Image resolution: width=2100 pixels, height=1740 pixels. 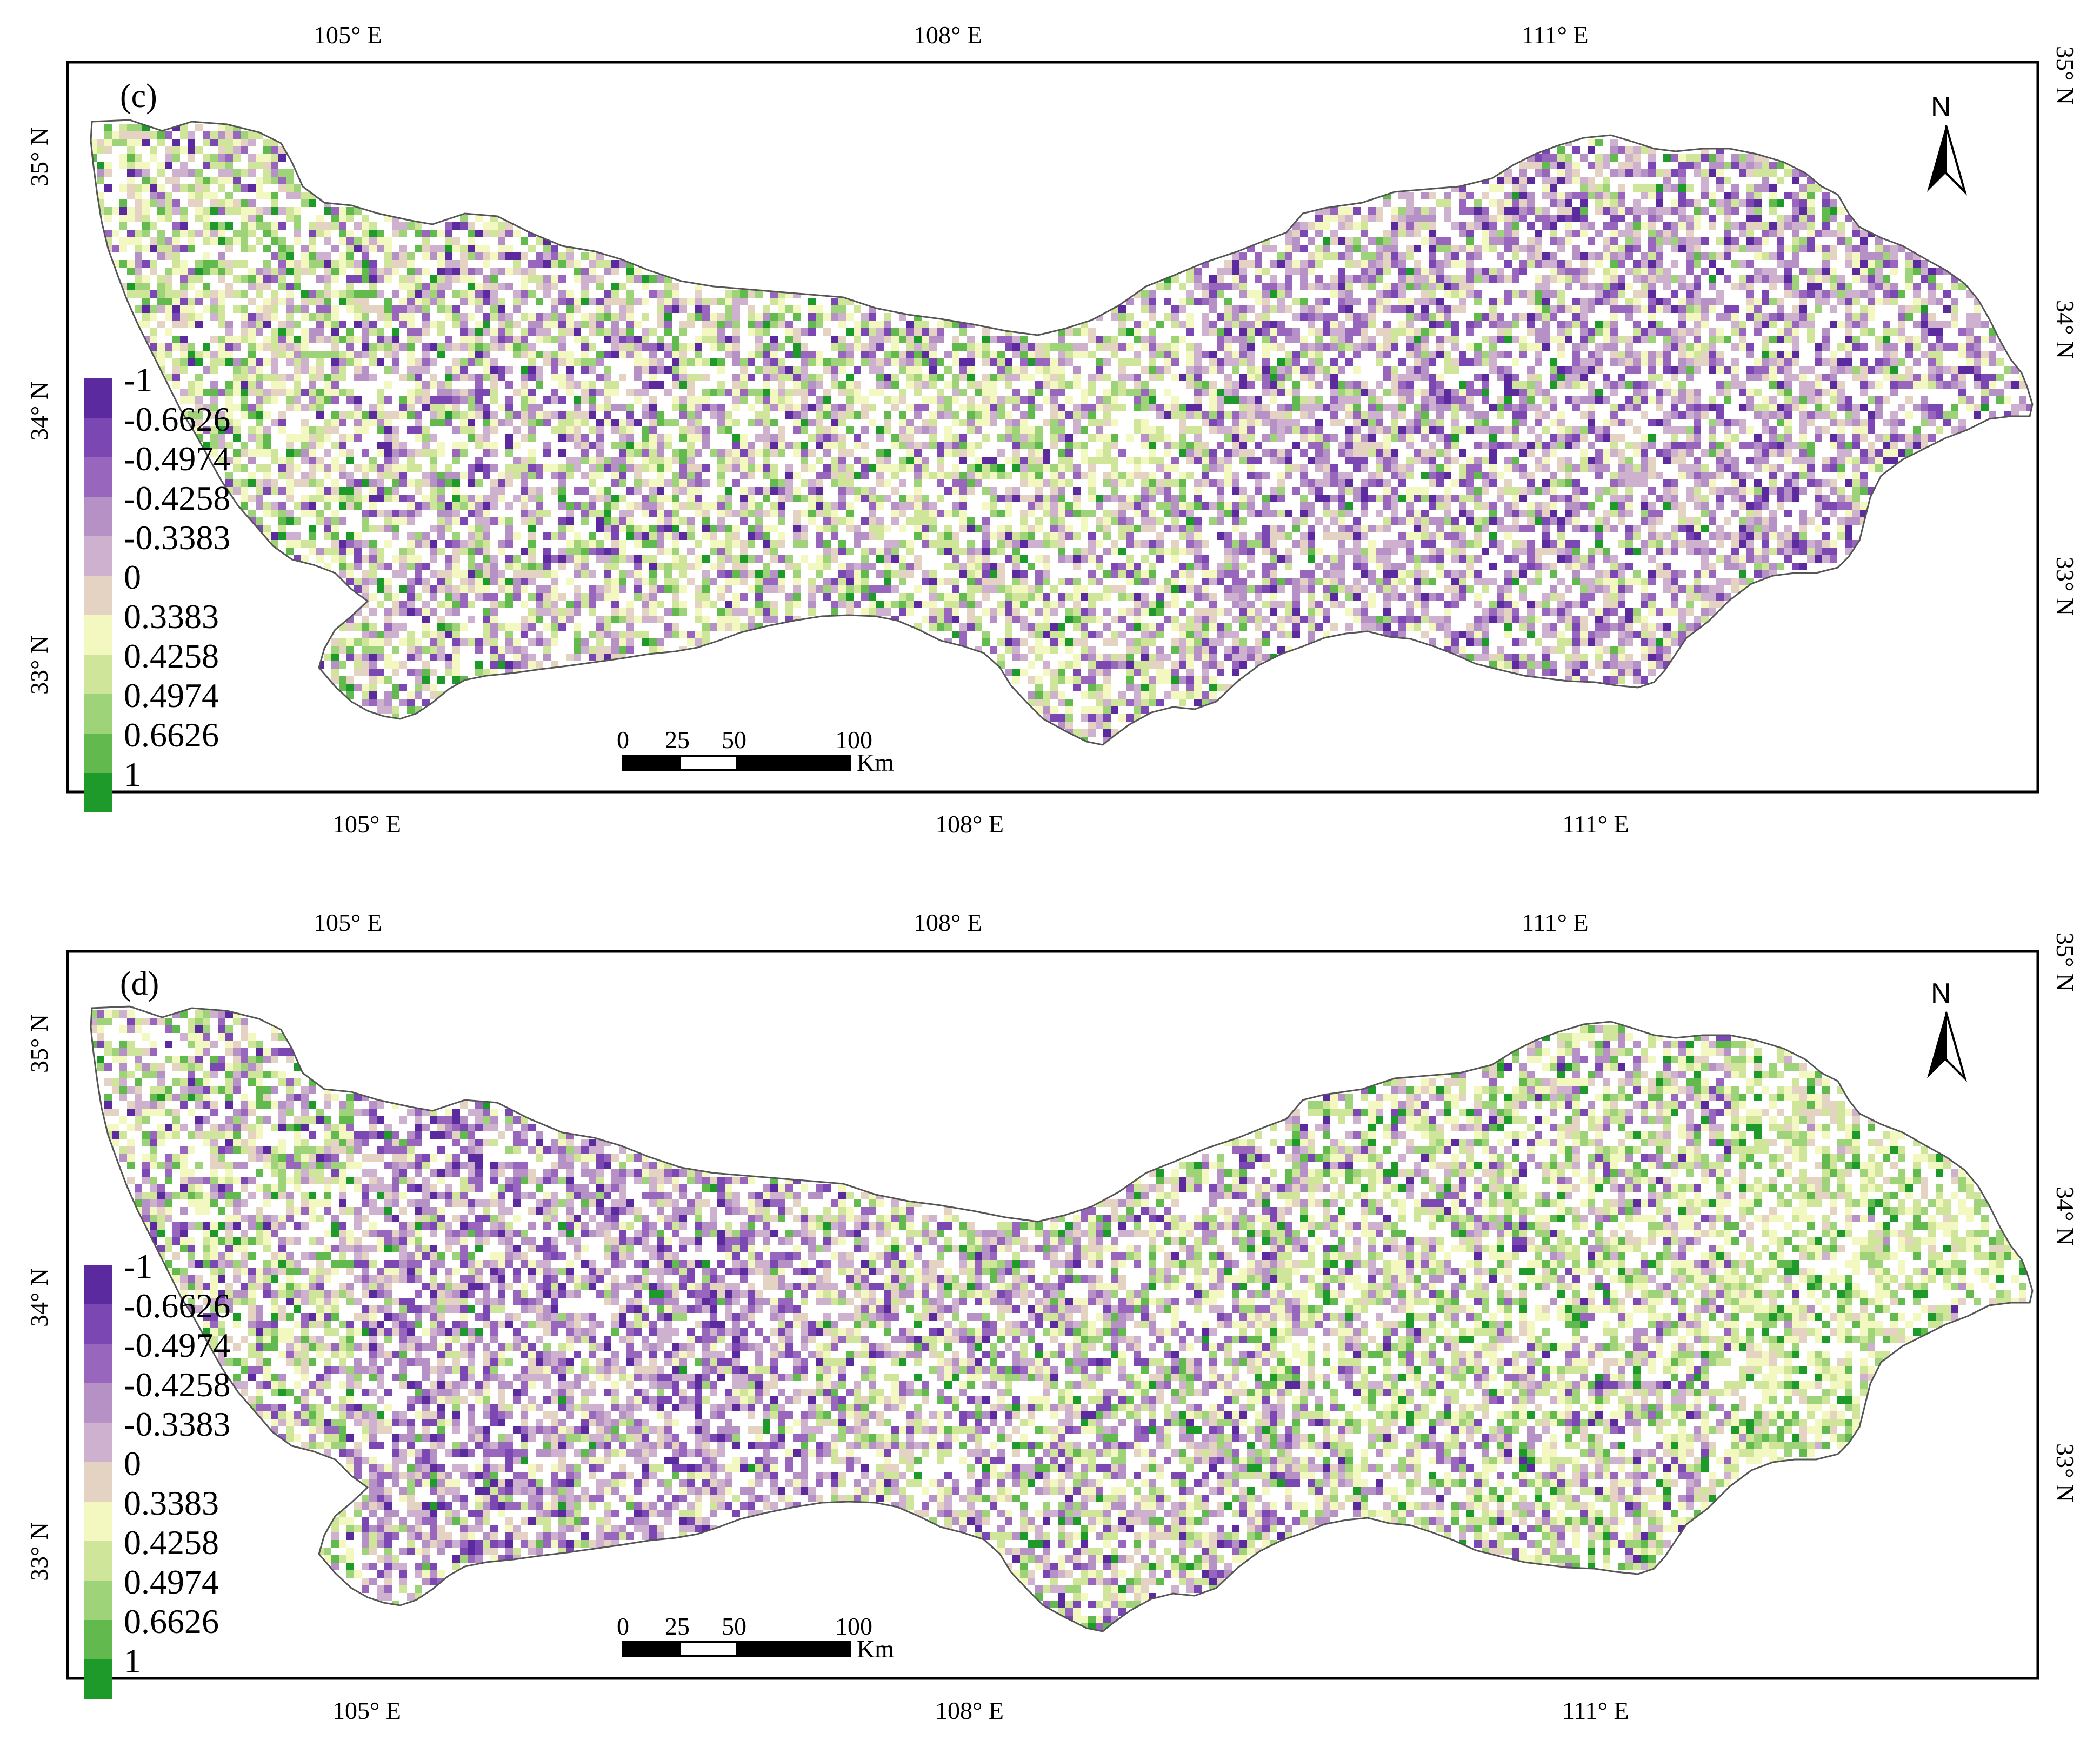 What do you see at coordinates (2065, 587) in the screenshot?
I see `lat-tick-right: 33° N` at bounding box center [2065, 587].